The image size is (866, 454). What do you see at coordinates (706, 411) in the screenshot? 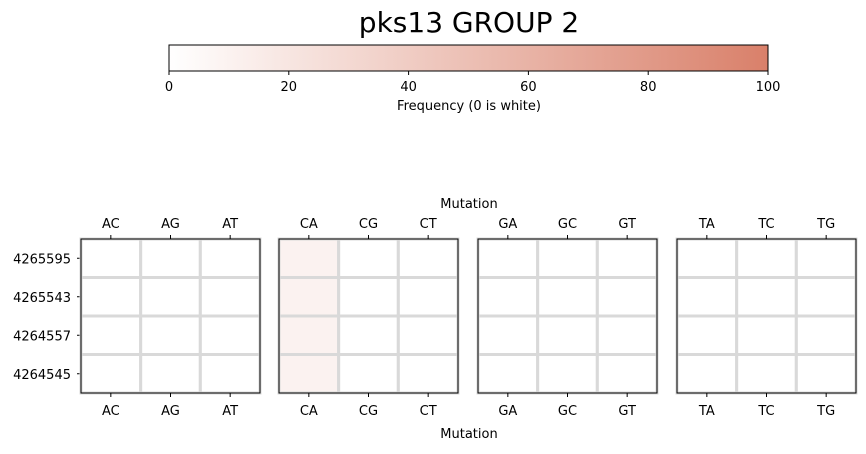
I see `column-label-bottom: TA` at bounding box center [706, 411].